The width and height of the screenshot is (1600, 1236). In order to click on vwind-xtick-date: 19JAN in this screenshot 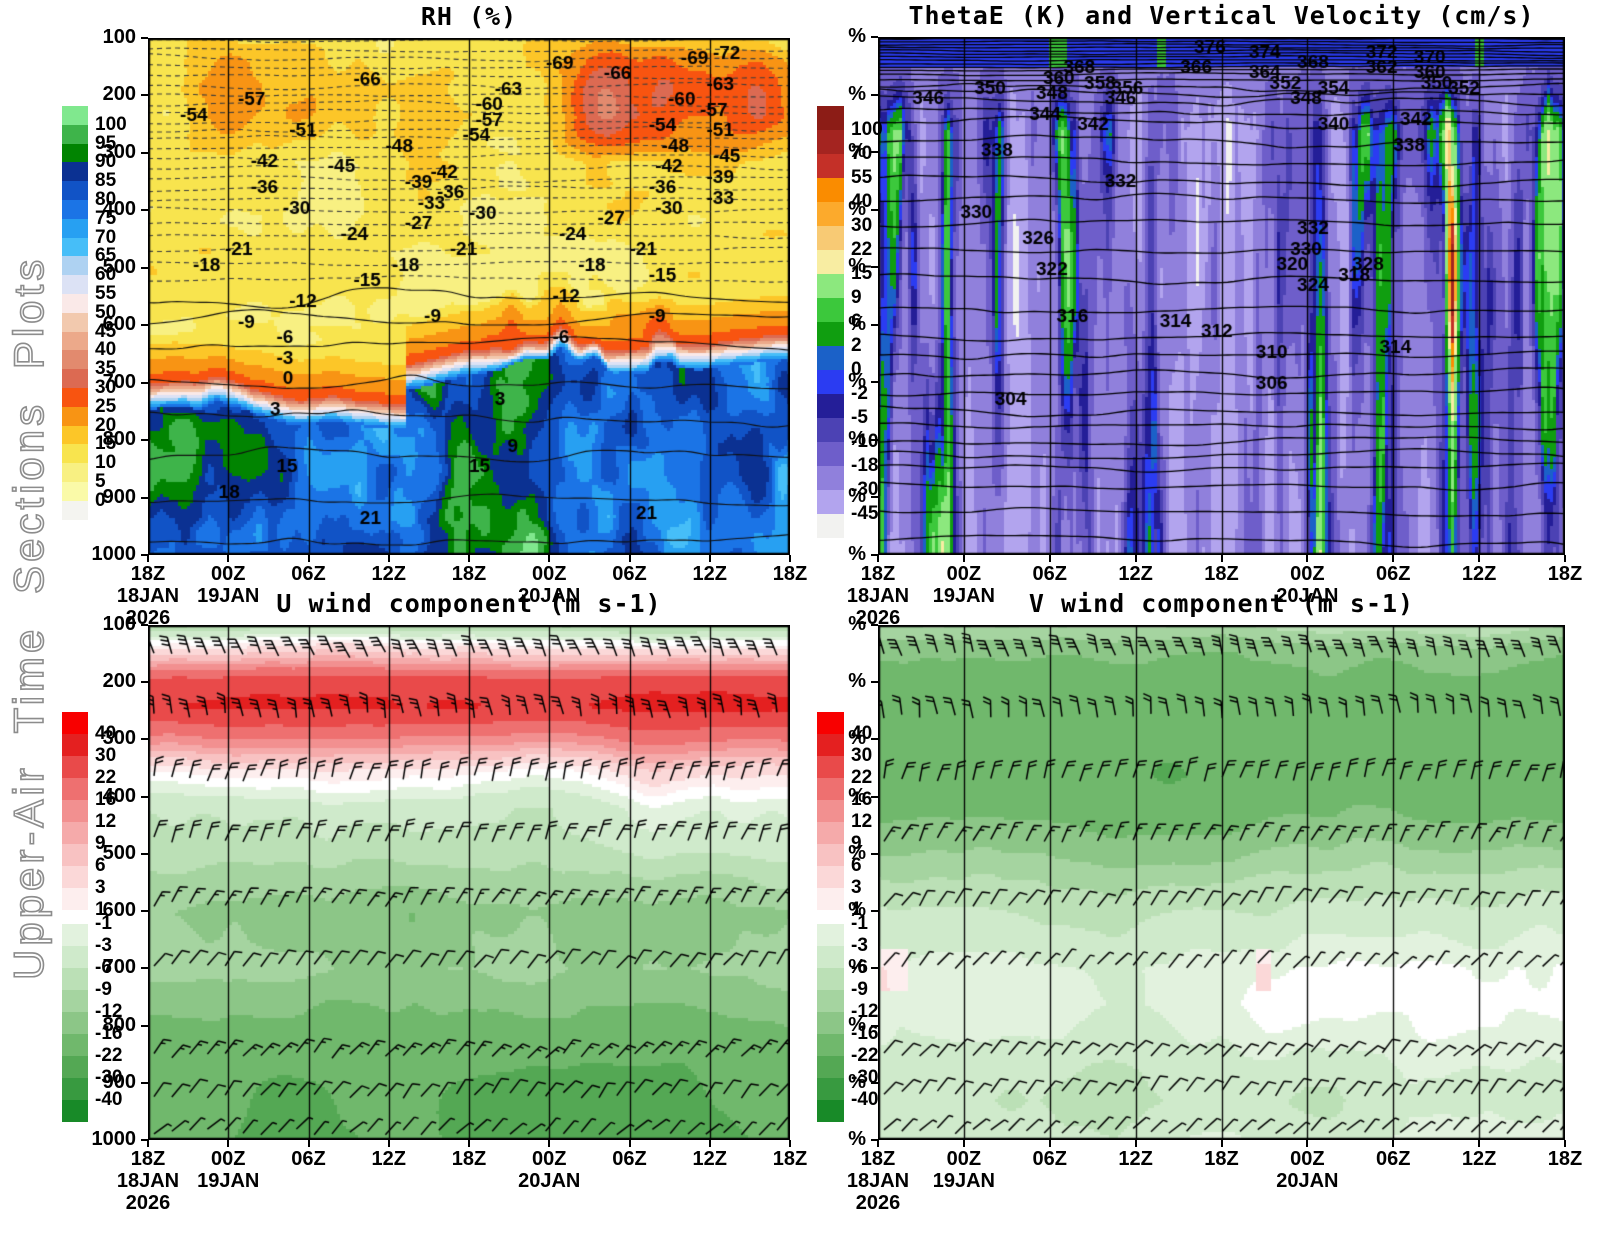, I will do `click(963, 1181)`.